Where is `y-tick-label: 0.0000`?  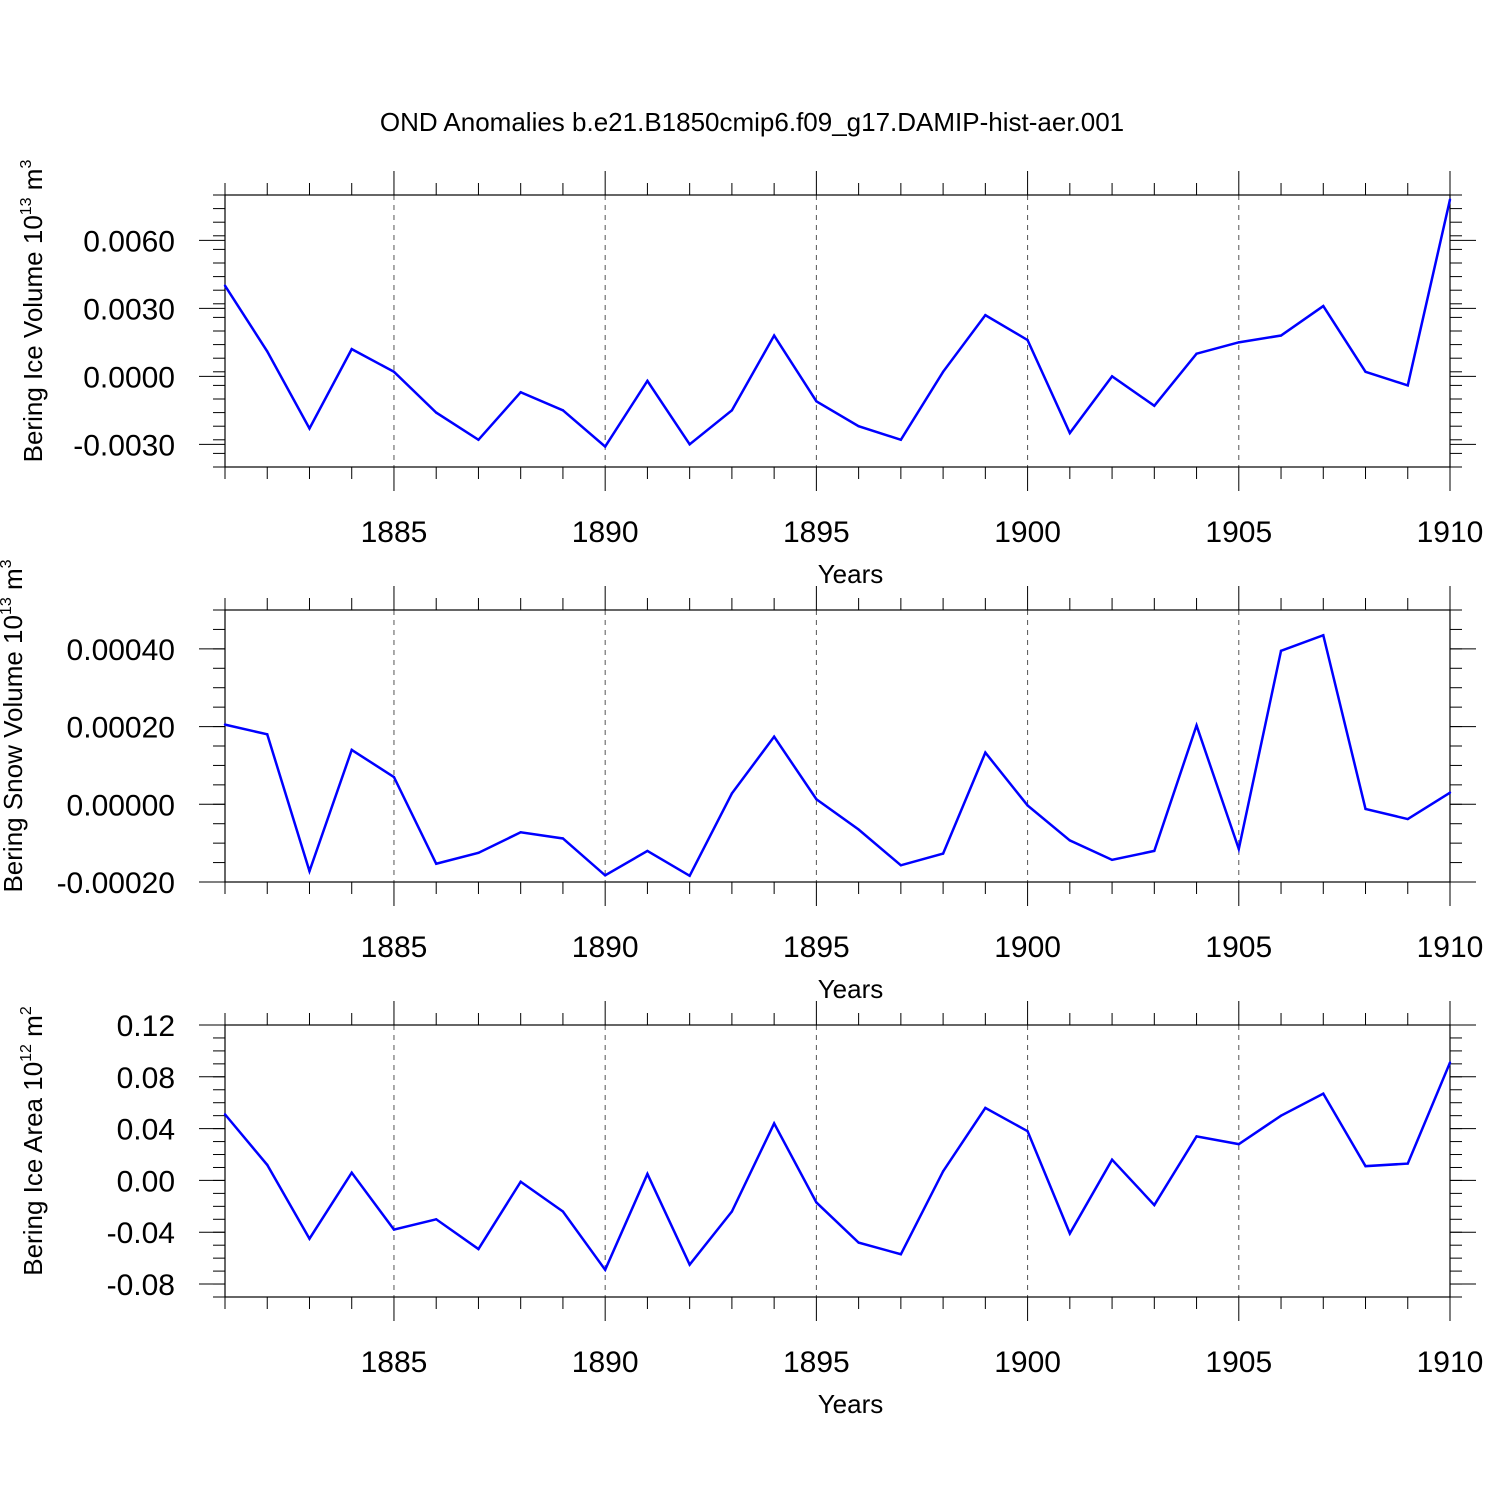
y-tick-label: 0.0000 is located at coordinates (129, 377).